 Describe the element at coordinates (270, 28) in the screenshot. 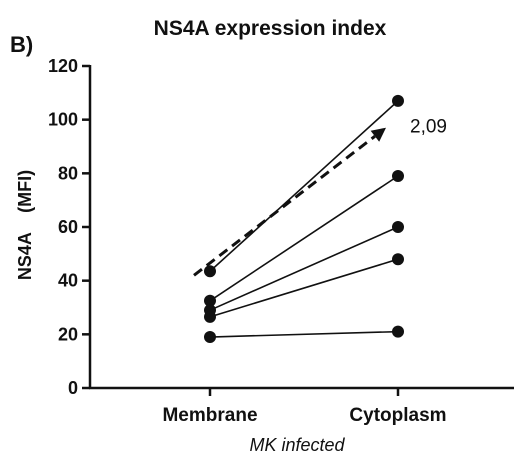

I see `chart-title: NS4A expression index` at that location.